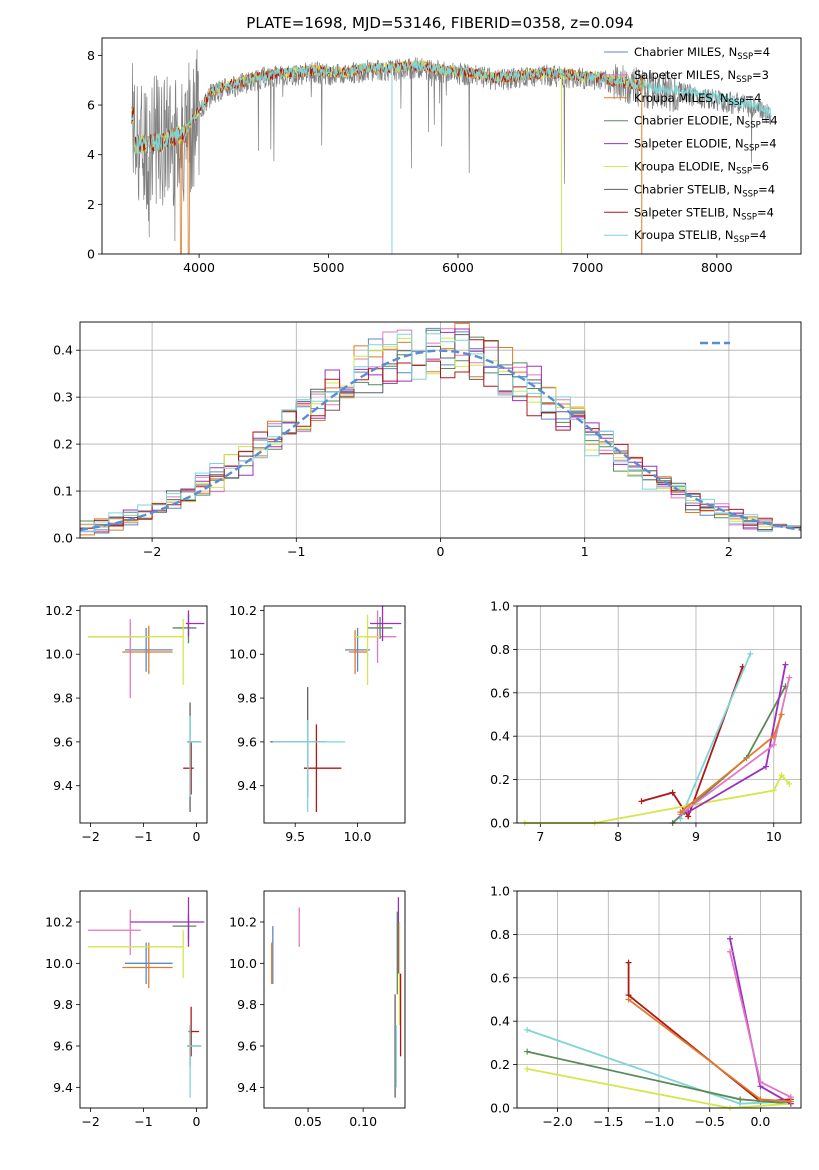 This screenshot has width=819, height=1170. What do you see at coordinates (317, 723) in the screenshot?
I see `age-vs-mass-panel: 9.5 10.0 9.4 9.6 9.8 10.0 10.2` at bounding box center [317, 723].